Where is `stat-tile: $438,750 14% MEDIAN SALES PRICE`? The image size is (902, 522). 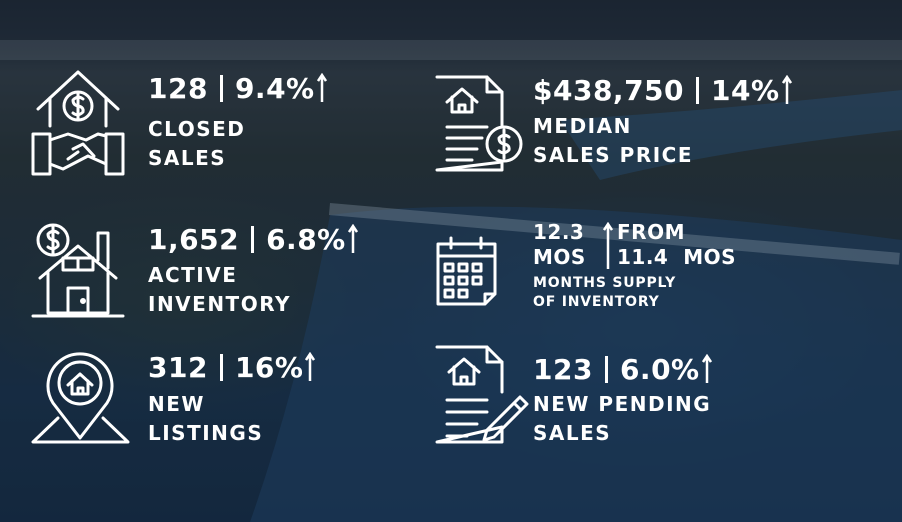 stat-tile: $438,750 14% MEDIAN SALES PRICE is located at coordinates (662, 121).